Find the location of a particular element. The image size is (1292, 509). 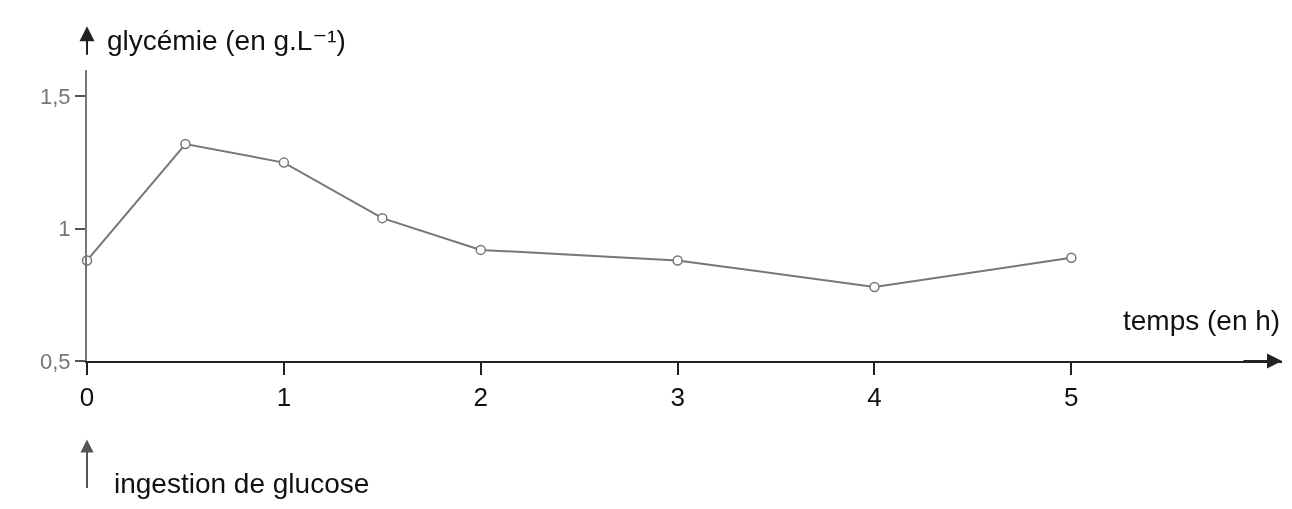

x-tick-label: 4 is located at coordinates (874, 397).